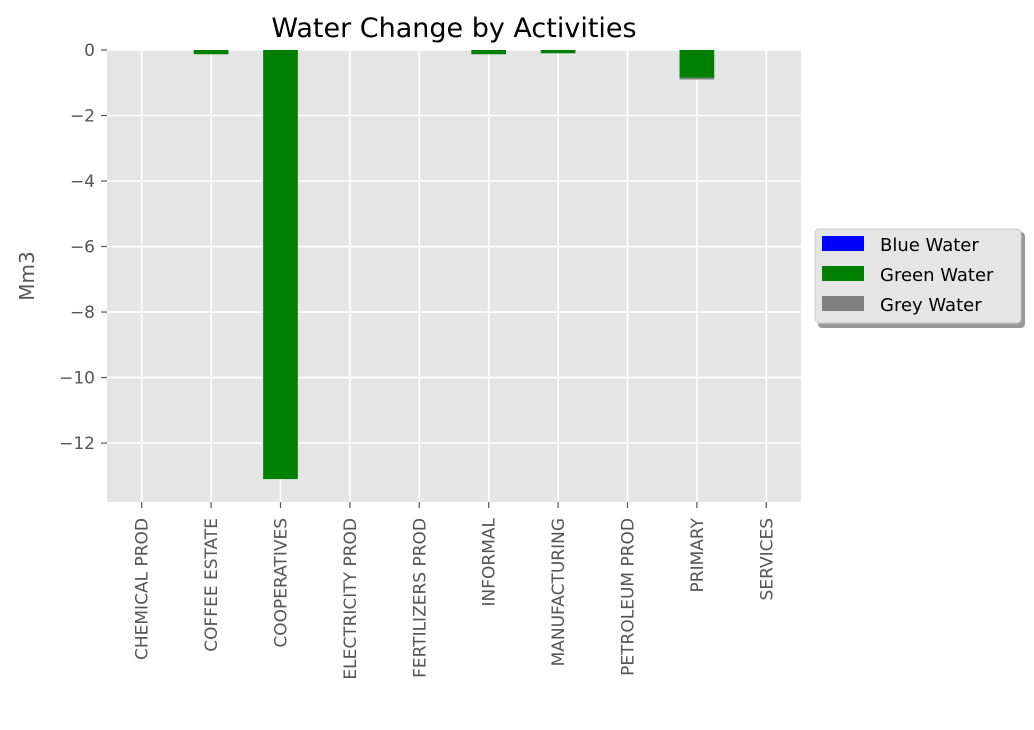 Image resolution: width=1034 pixels, height=730 pixels. What do you see at coordinates (629, 597) in the screenshot?
I see `x-tick-label: PETROLEUM PROD` at bounding box center [629, 597].